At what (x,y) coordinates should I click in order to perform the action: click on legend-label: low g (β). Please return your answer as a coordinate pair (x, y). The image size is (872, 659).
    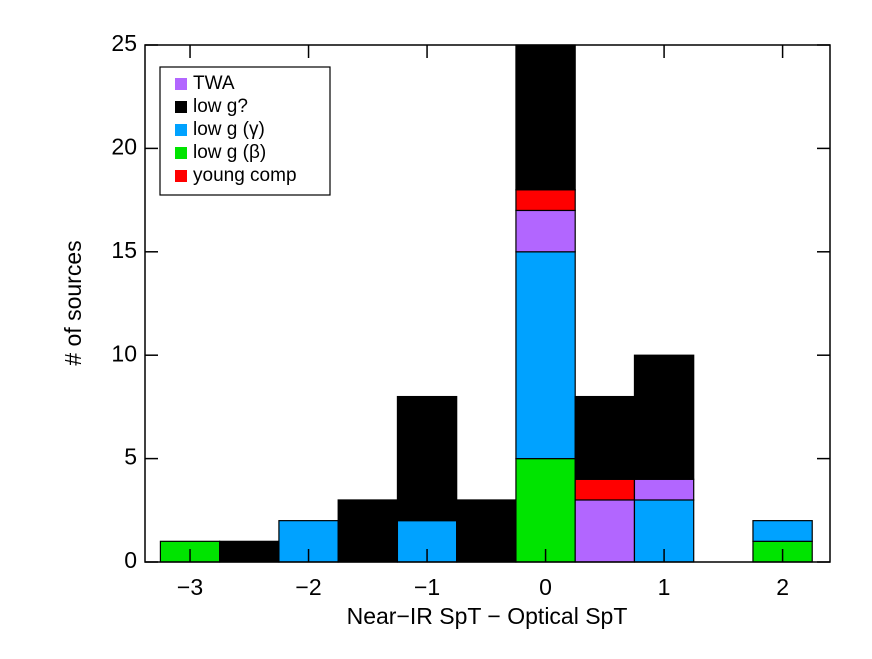
    Looking at the image, I should click on (229, 152).